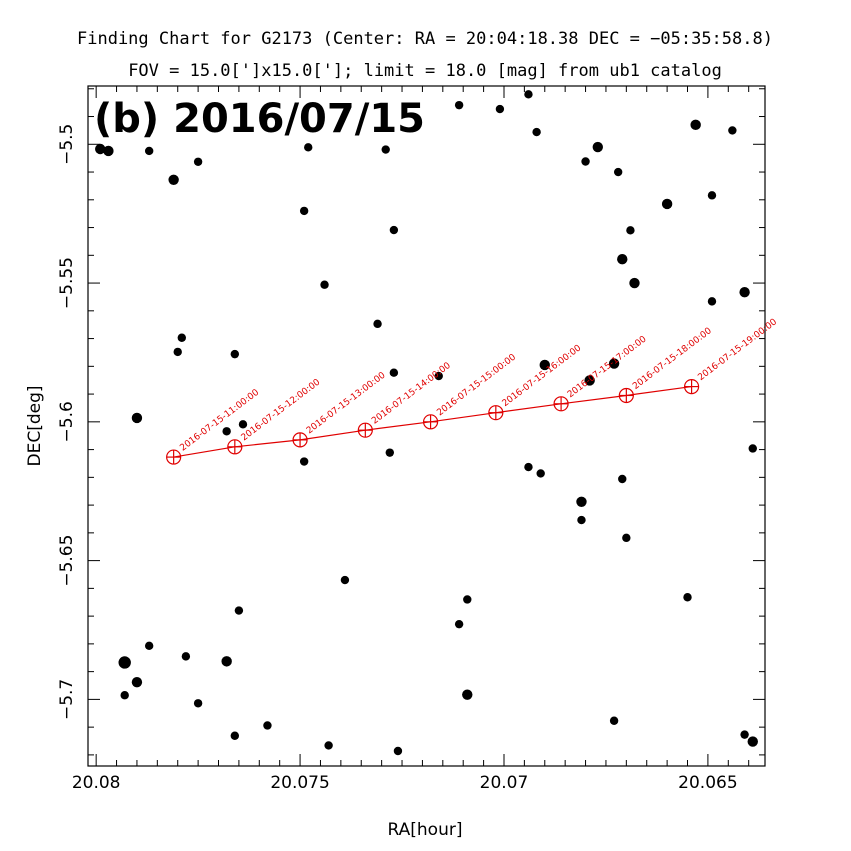  Describe the element at coordinates (67, 561) in the screenshot. I see `y-tick-label: −5.65` at that location.